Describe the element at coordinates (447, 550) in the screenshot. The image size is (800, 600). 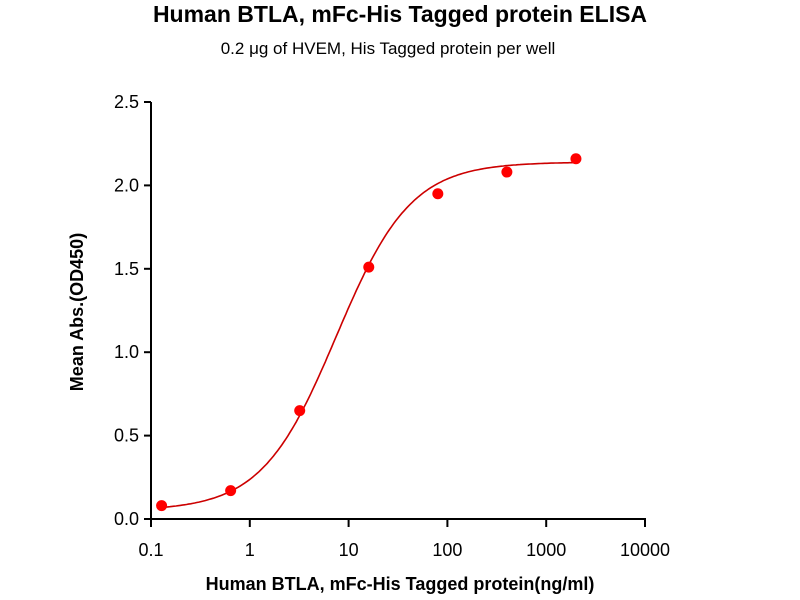
I see `x-tick-label: 100` at that location.